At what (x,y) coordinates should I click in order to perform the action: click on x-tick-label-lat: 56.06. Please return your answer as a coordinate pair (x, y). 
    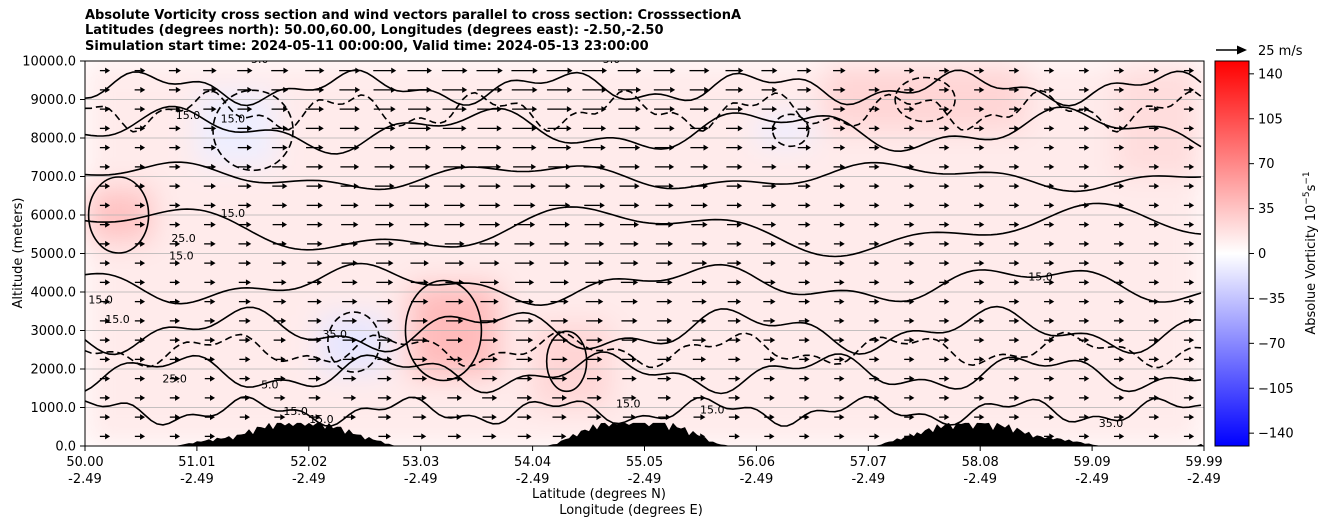
    Looking at the image, I should click on (756, 462).